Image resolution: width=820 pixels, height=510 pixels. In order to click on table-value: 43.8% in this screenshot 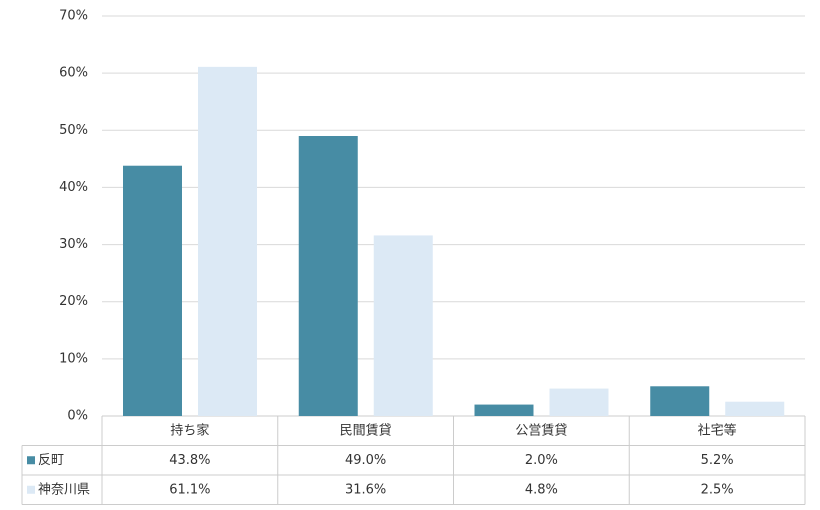, I will do `click(189, 460)`.